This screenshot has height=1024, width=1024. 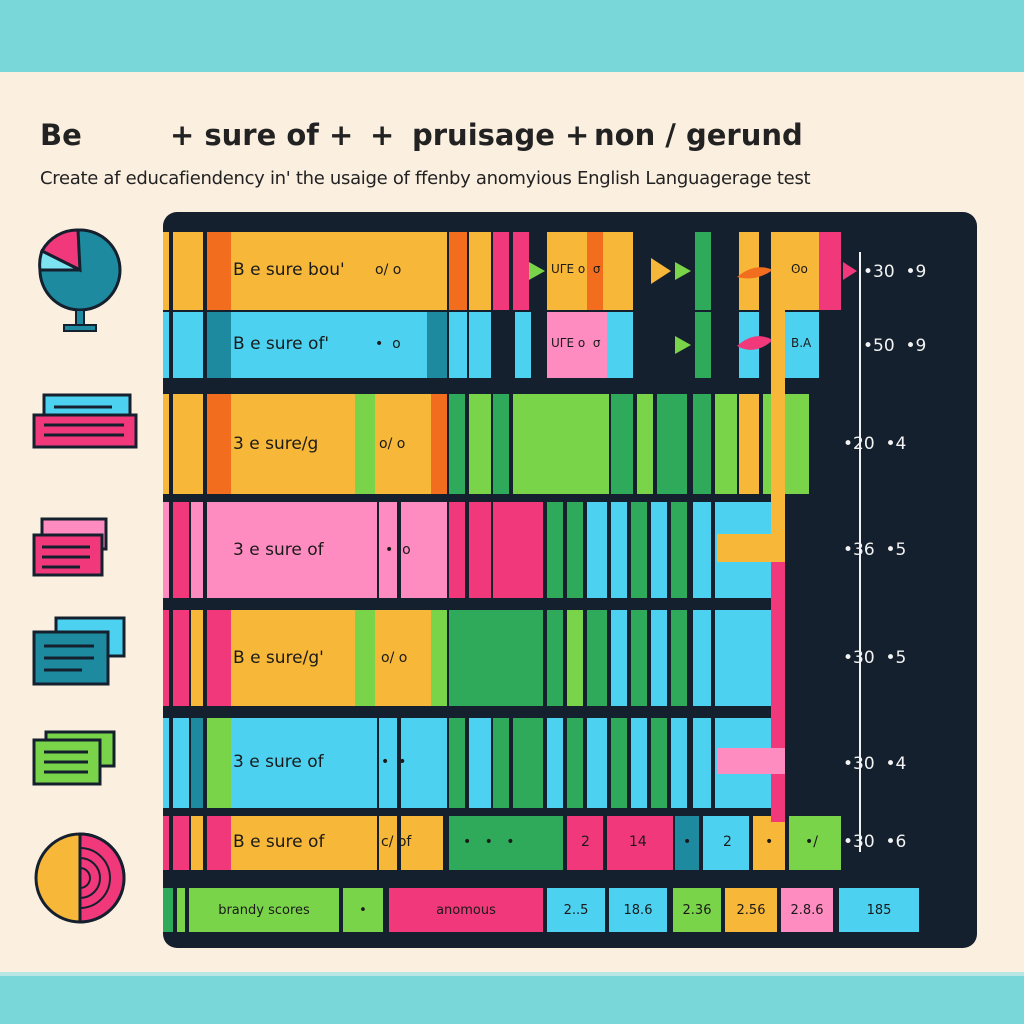 I want to click on row-mid: UΓE o σ, so click(x=576, y=343).